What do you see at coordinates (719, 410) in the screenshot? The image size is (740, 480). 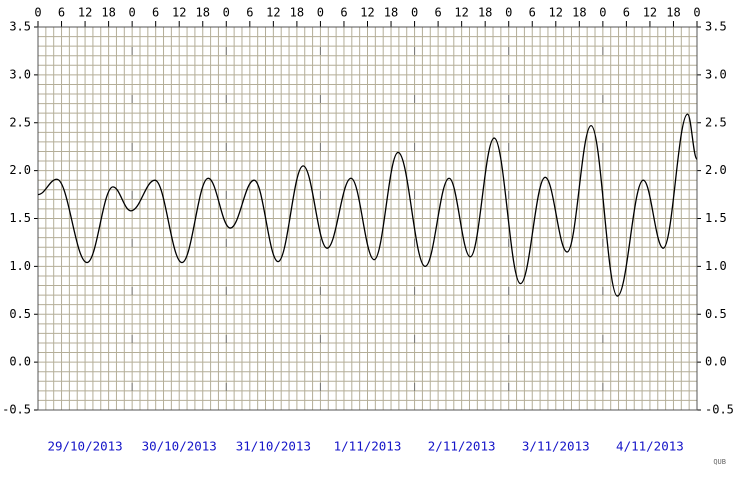 I see `y-tick-label-right: -0.5` at bounding box center [719, 410].